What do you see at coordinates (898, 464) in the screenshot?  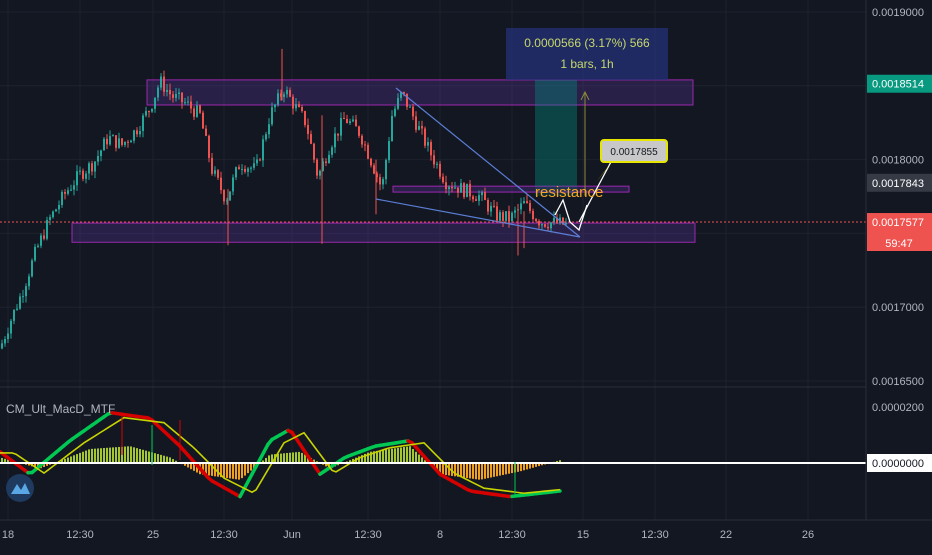 I see `macd-zero-tag-label: 0.0000000` at bounding box center [898, 464].